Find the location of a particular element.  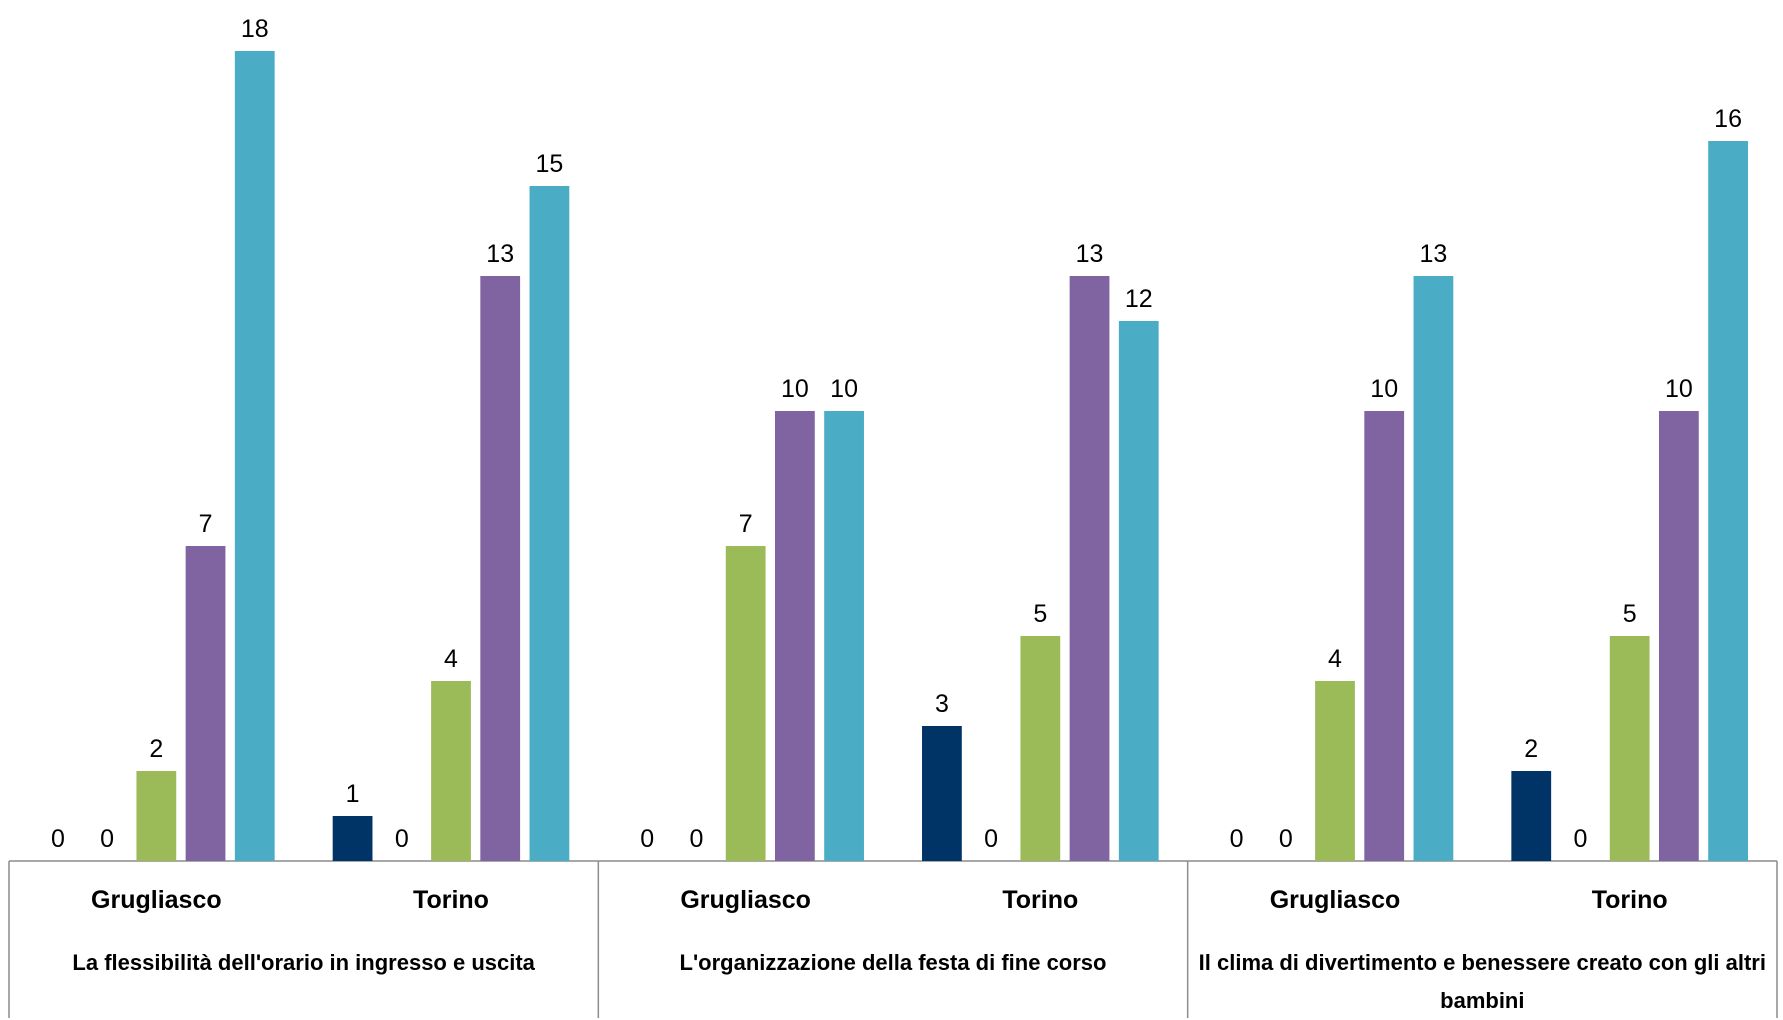

data-label: 18 is located at coordinates (255, 29).